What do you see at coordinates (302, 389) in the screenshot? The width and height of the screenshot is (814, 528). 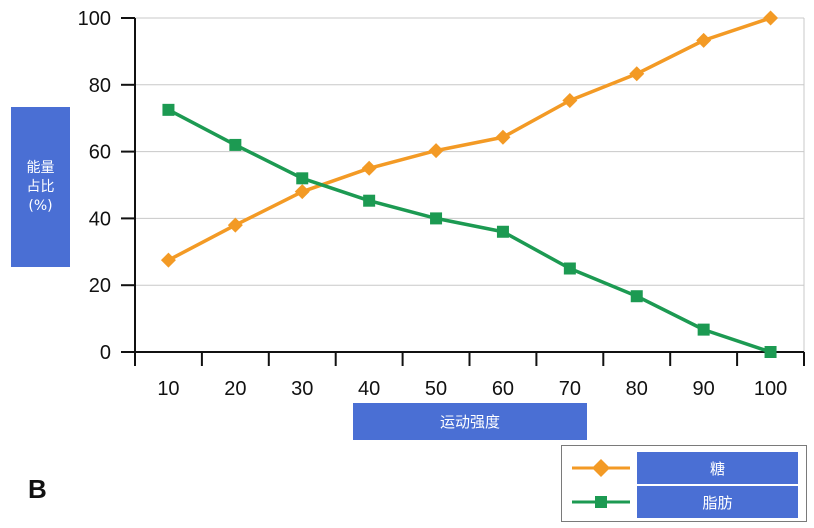 I see `x-tick-label-30: 30` at bounding box center [302, 389].